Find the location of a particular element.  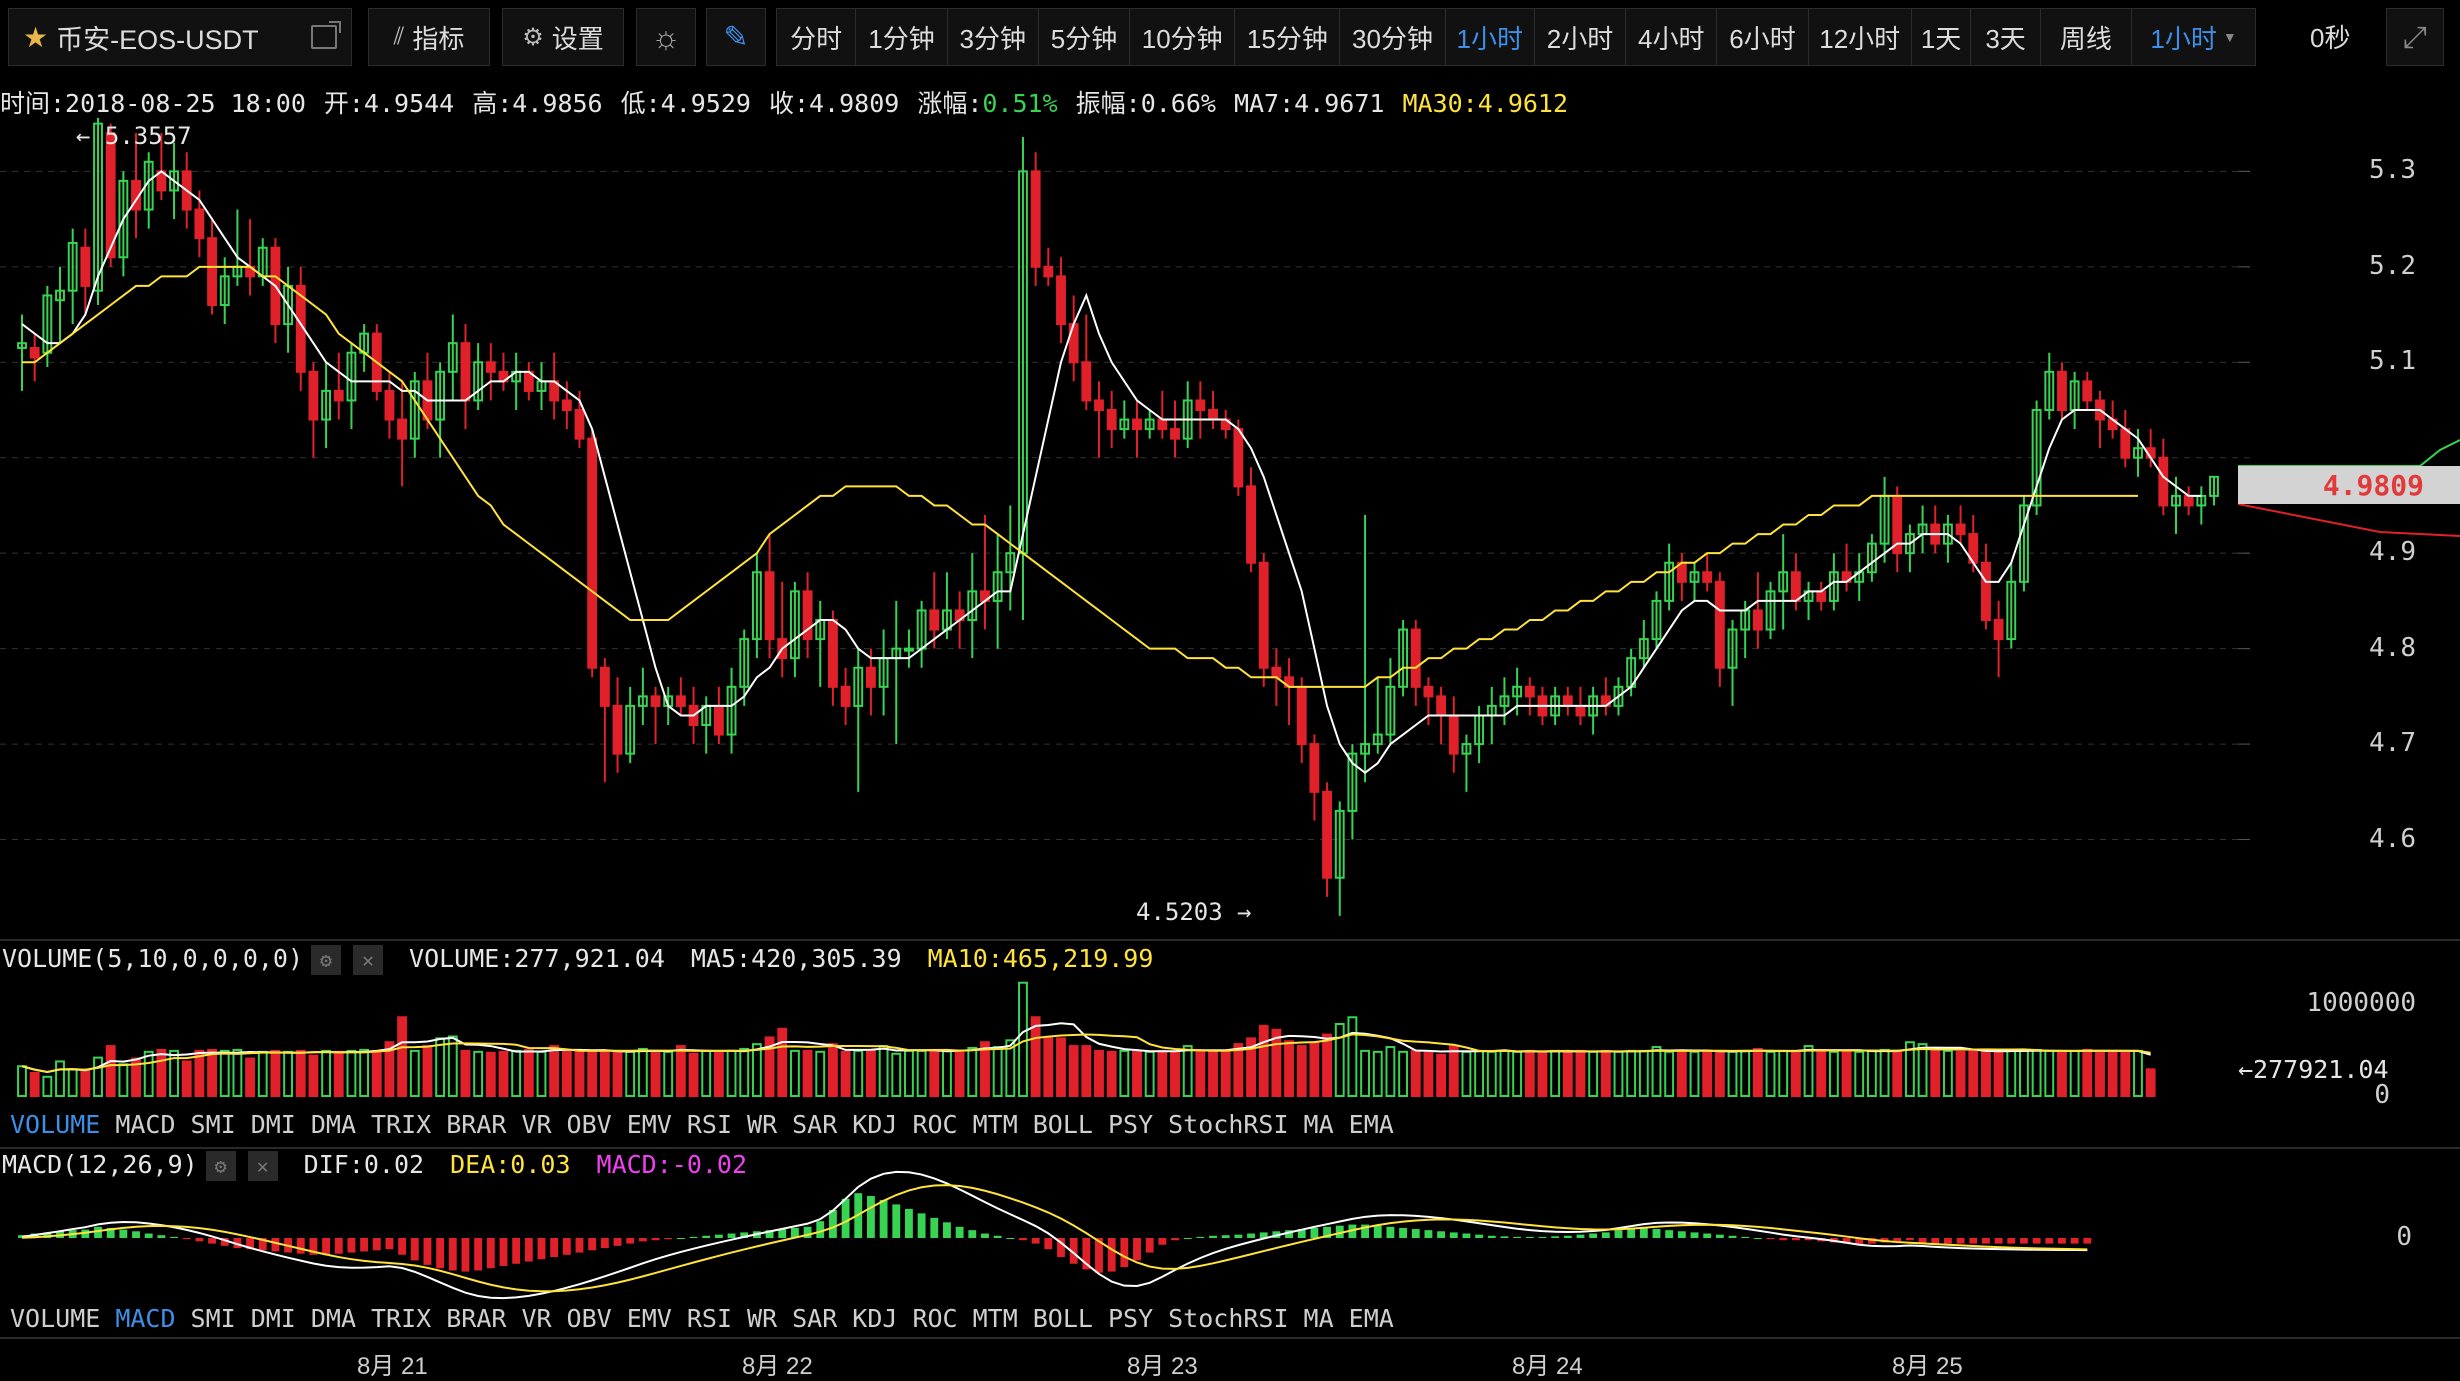

macd-settings-icon: ⚙ is located at coordinates (220, 1166).